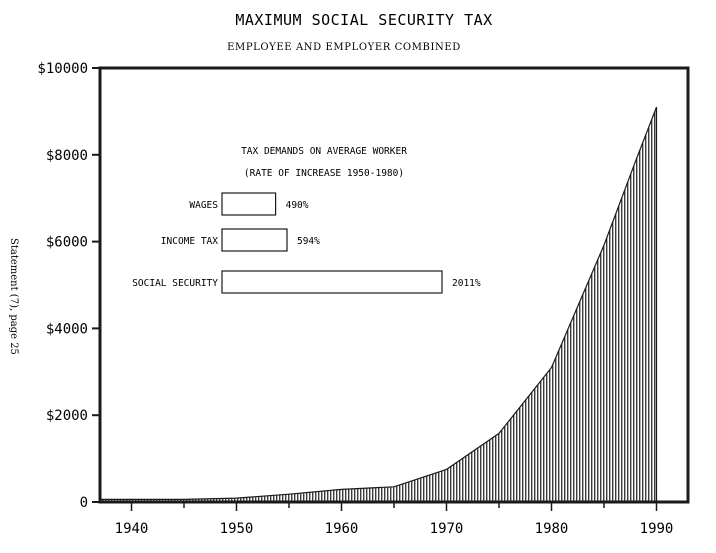  Describe the element at coordinates (466, 283) in the screenshot. I see `inset-value-label: 2011%` at that location.